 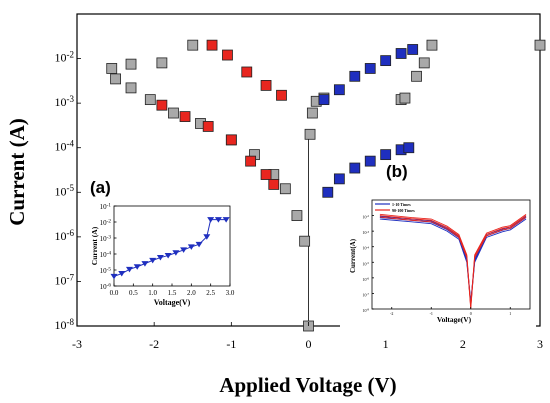 I want to click on inset-a-y-ticks: 10-6 10-5 10-4 10-3 10-2 10-1, so click(x=108, y=247).